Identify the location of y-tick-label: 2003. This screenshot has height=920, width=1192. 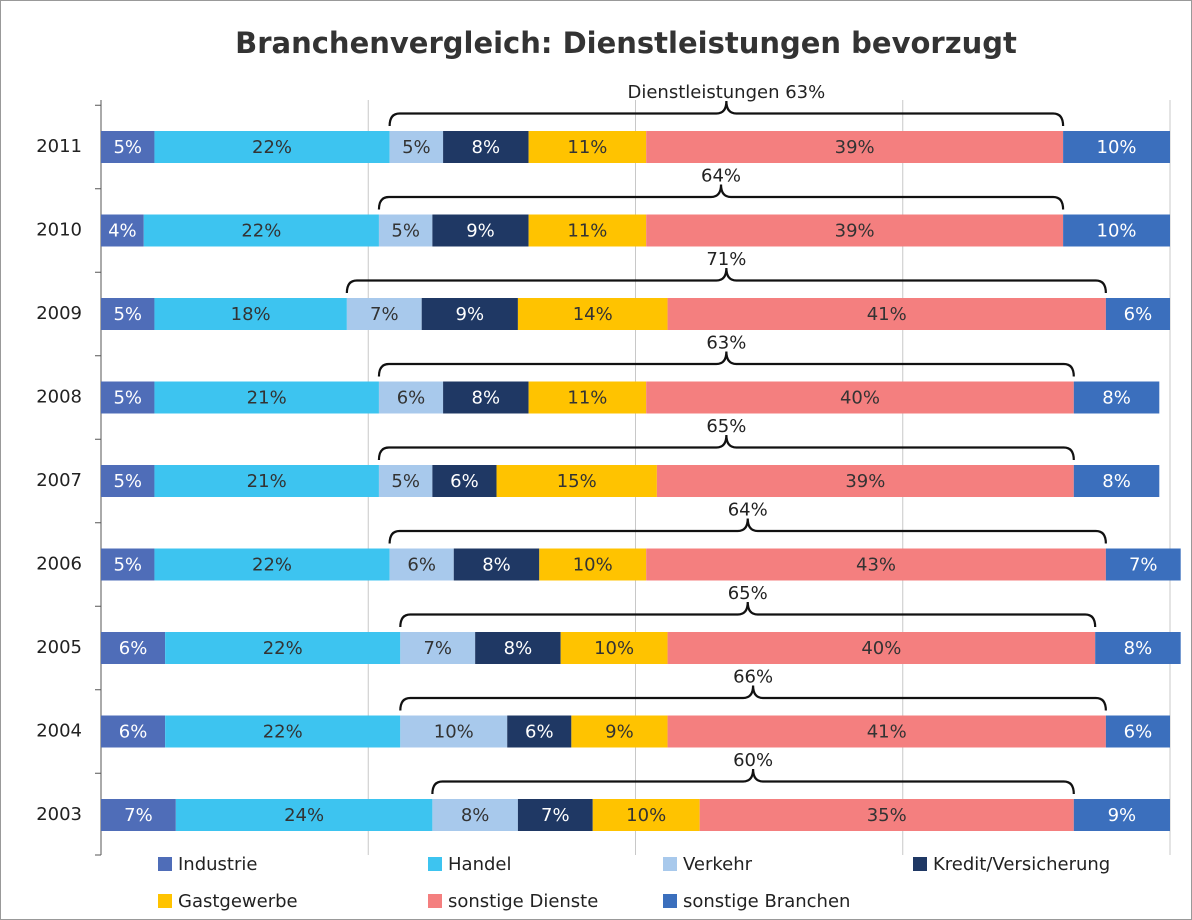
(59, 814).